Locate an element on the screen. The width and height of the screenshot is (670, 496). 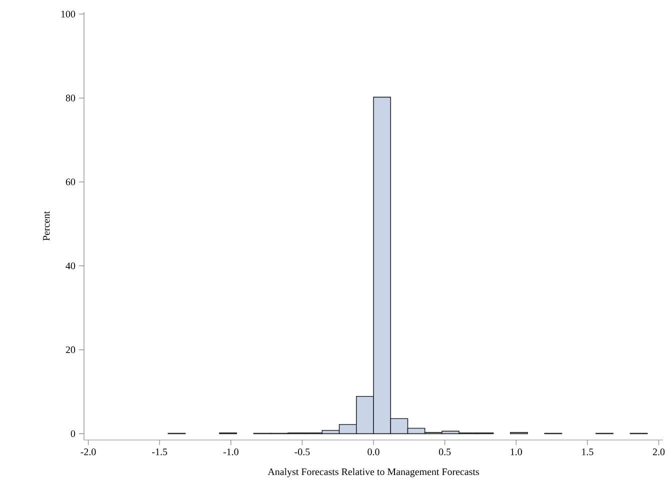
y-tick-label: 80 is located at coordinates (71, 98).